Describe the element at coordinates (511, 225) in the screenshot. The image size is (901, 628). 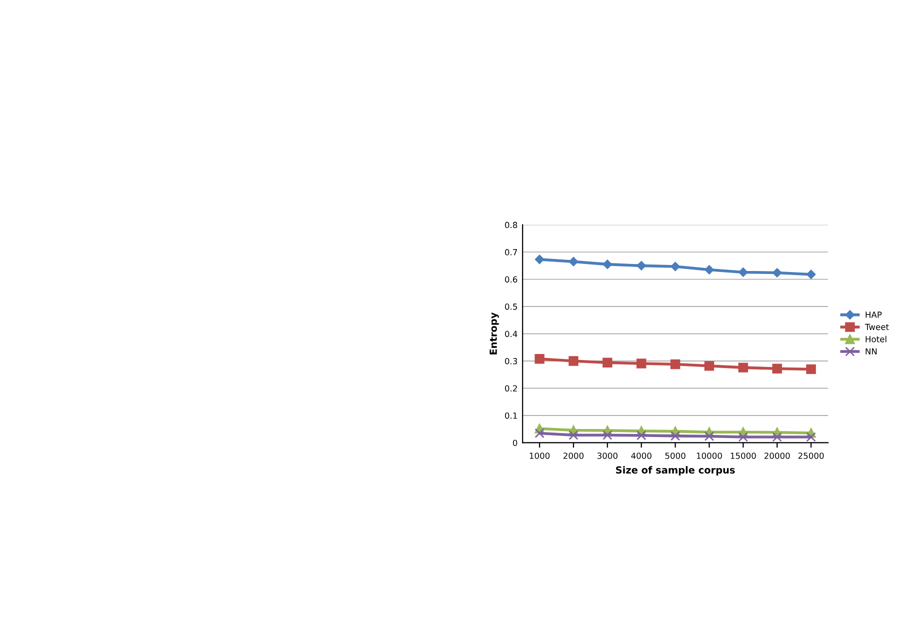
I see `y-tick-label: 0.8` at that location.